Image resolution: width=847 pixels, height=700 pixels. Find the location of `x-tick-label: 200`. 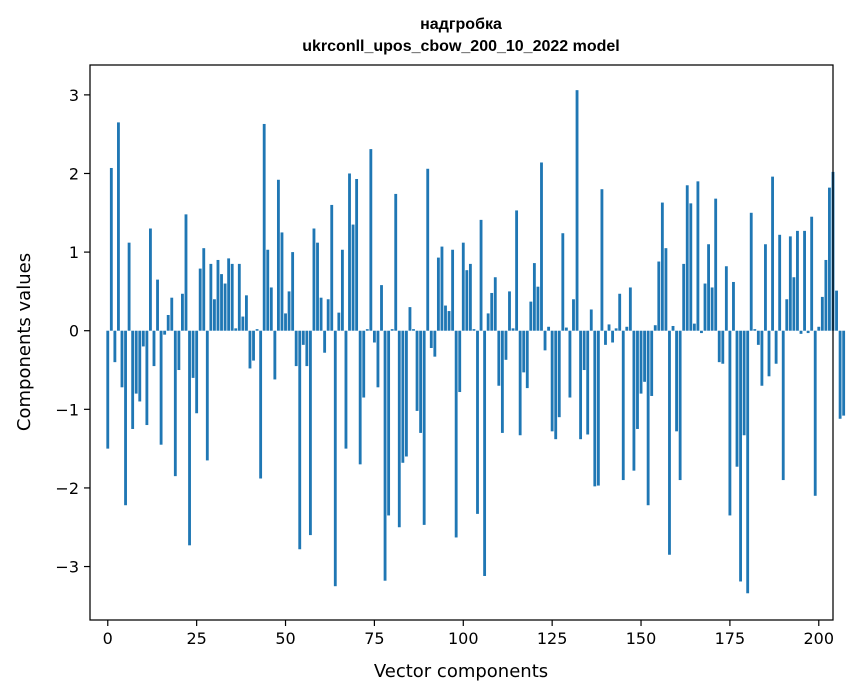

x-tick-label: 200 is located at coordinates (819, 638).